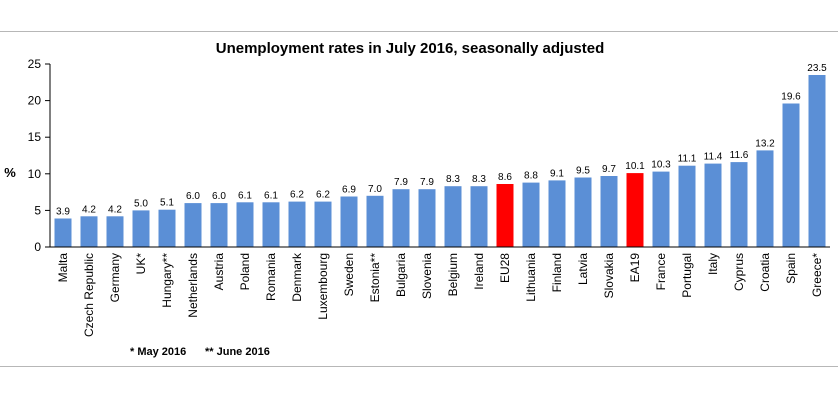 The width and height of the screenshot is (838, 415). I want to click on value-label-slovenia: 7.9, so click(427, 182).